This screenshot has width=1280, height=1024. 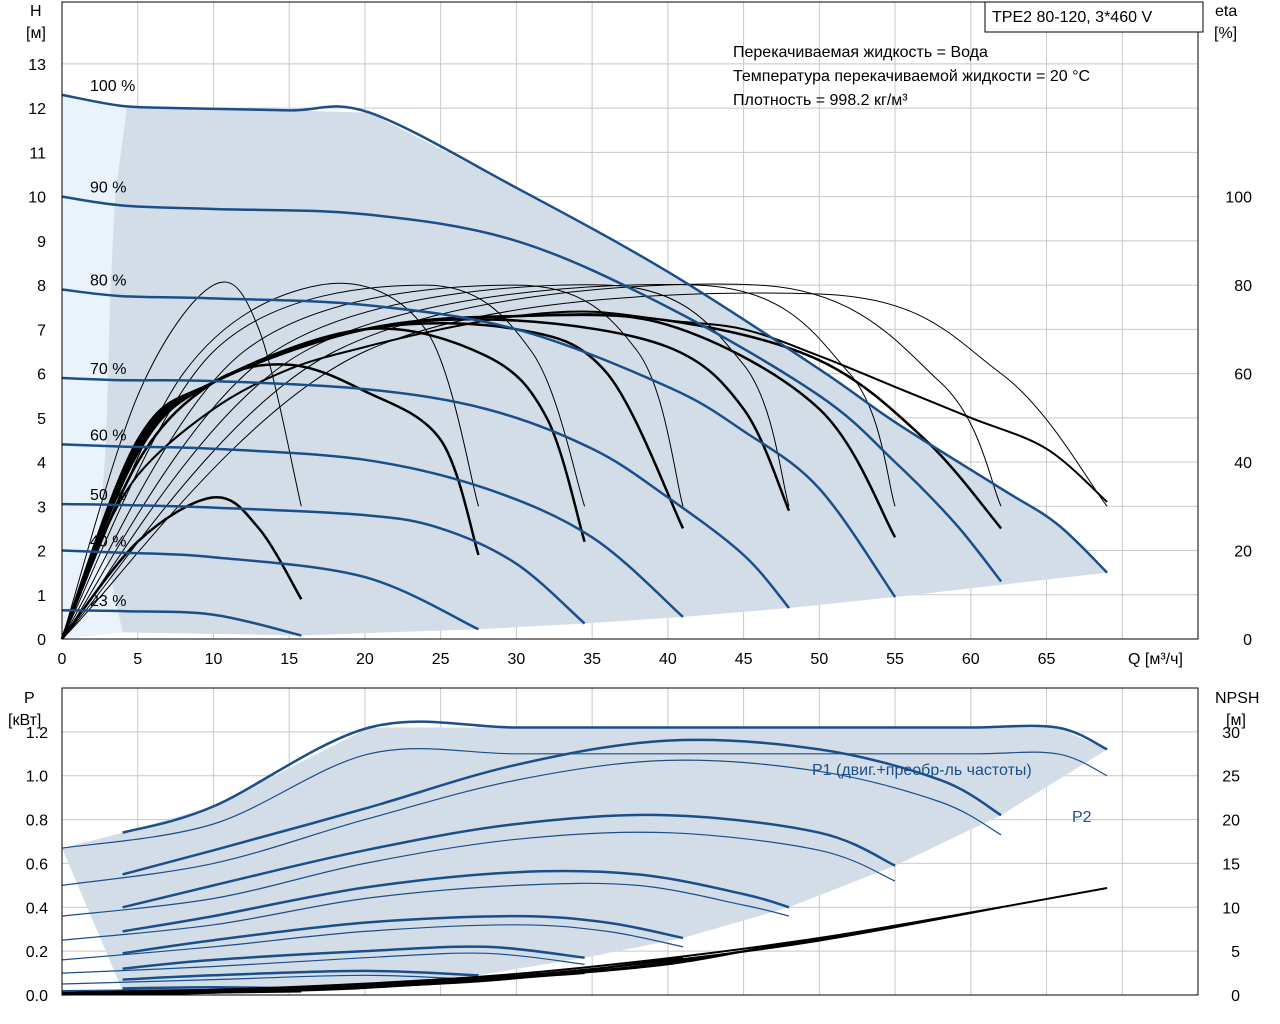 I want to click on npsh-tick-label: 15, so click(x=1231, y=864).